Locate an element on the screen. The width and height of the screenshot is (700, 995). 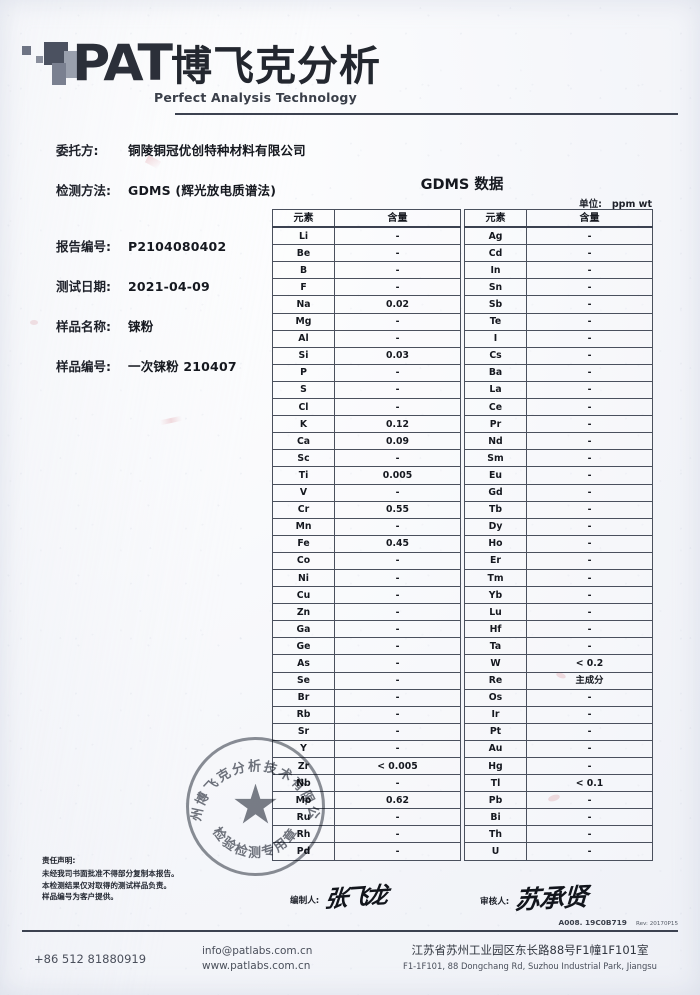
prepared-by-label: 编制人: is located at coordinates (305, 900).